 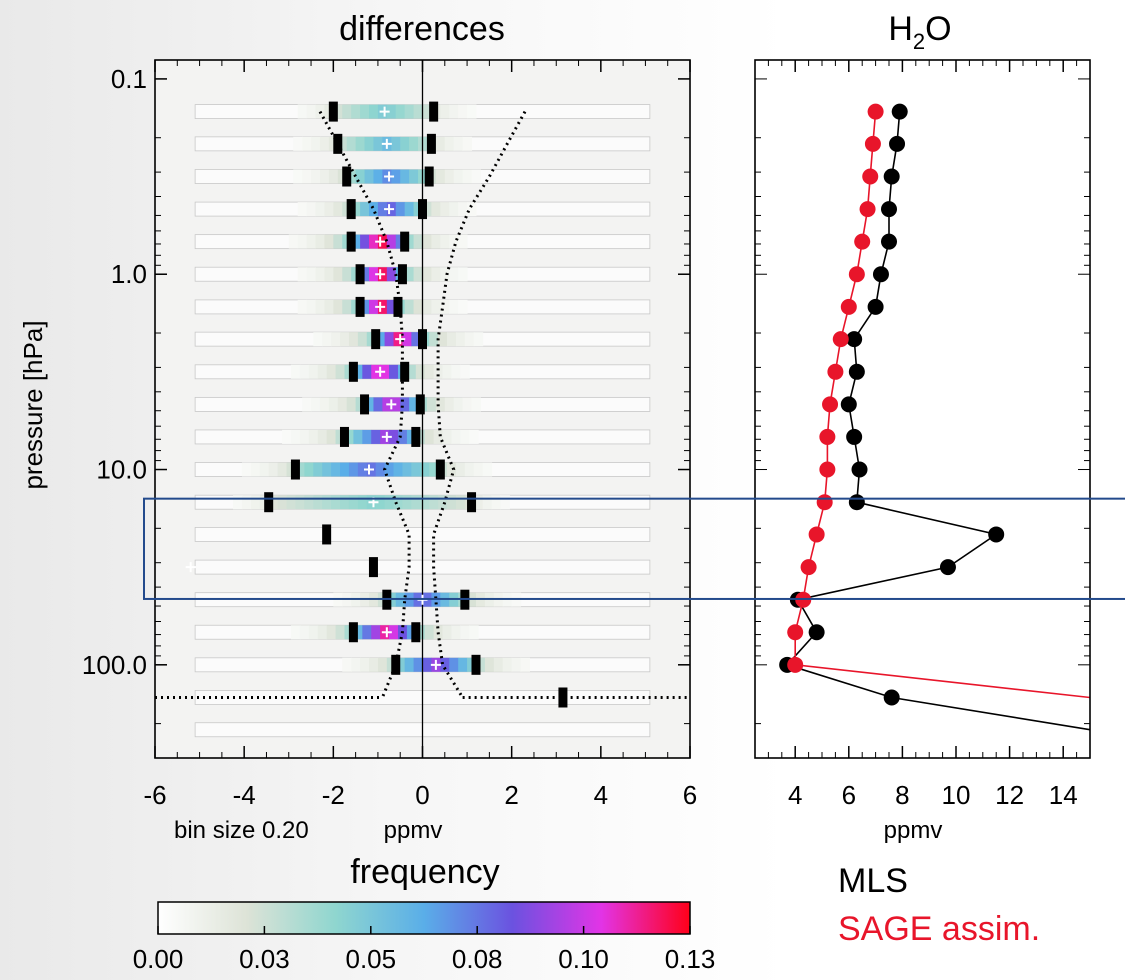 I want to click on data-point-sage, so click(x=875, y=111).